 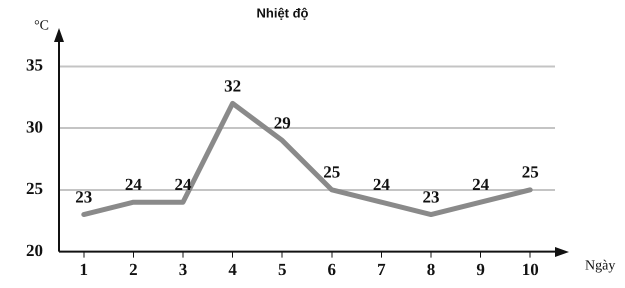 What do you see at coordinates (282, 122) in the screenshot?
I see `data-label: 29` at bounding box center [282, 122].